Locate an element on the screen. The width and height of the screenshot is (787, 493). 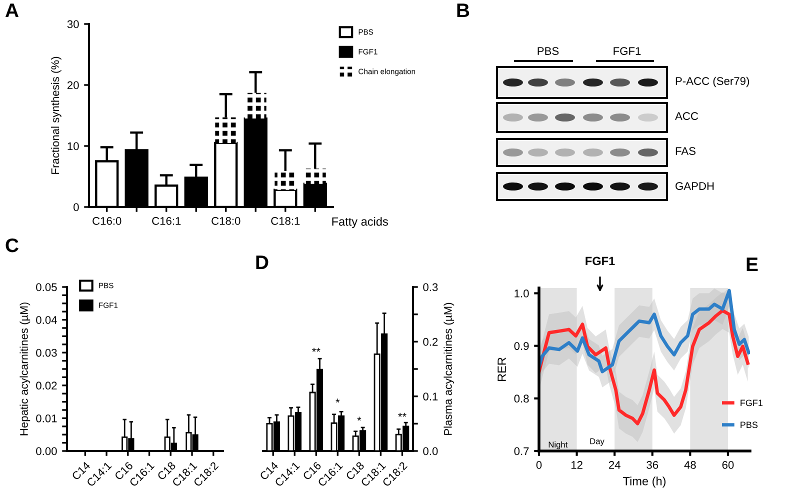
annotation: Day is located at coordinates (597, 442).